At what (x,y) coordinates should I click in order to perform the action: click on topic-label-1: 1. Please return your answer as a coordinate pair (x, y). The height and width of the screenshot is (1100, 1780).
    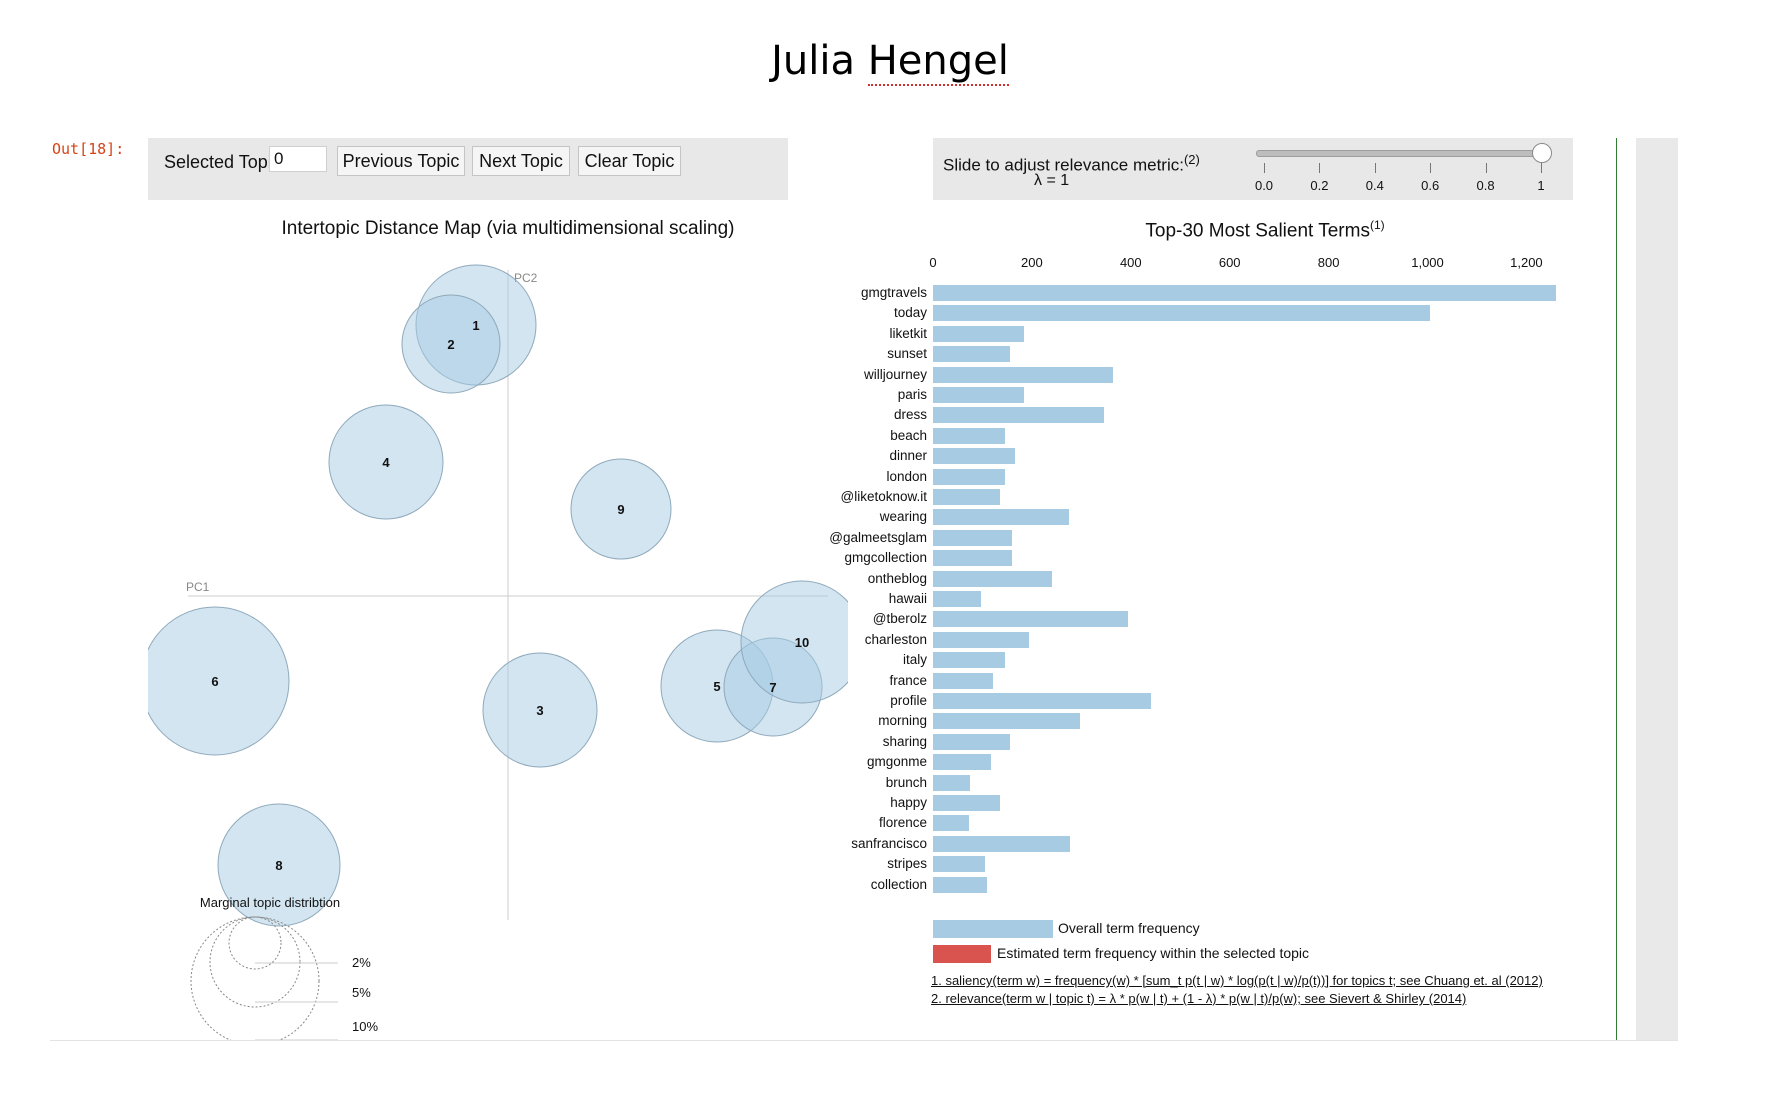
    Looking at the image, I should click on (475, 325).